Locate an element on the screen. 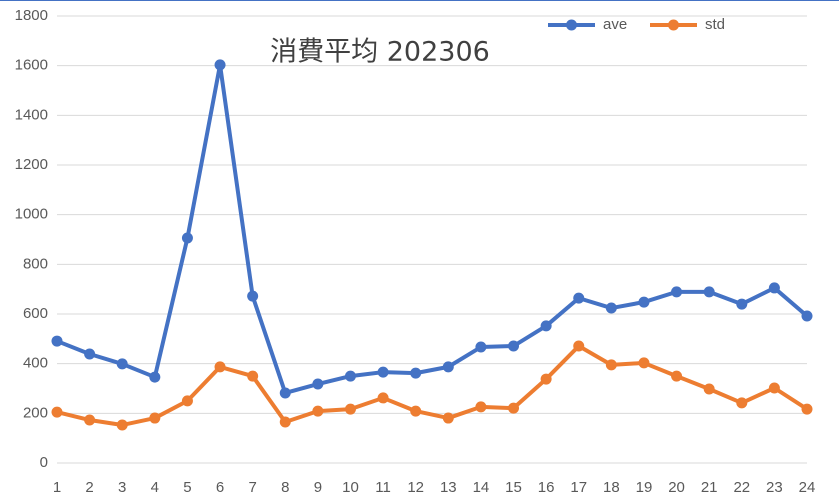 Image resolution: width=839 pixels, height=499 pixels. x-tick-label: 16 is located at coordinates (546, 487).